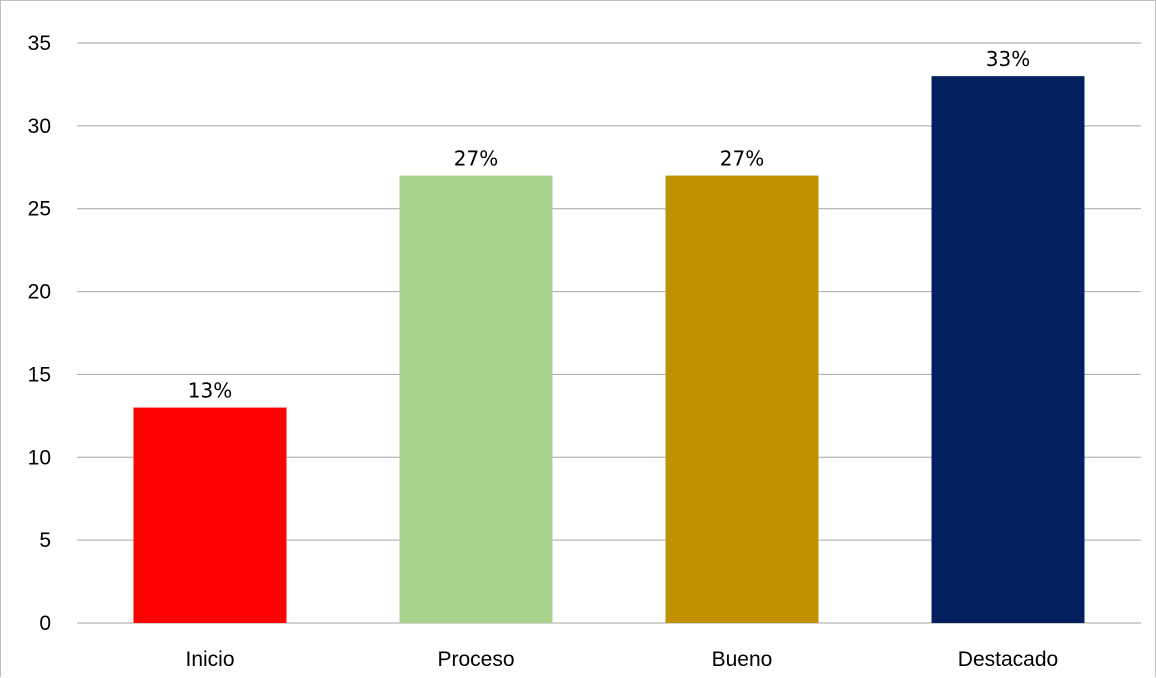  What do you see at coordinates (210, 391) in the screenshot?
I see `data-label-inicio: 13%` at bounding box center [210, 391].